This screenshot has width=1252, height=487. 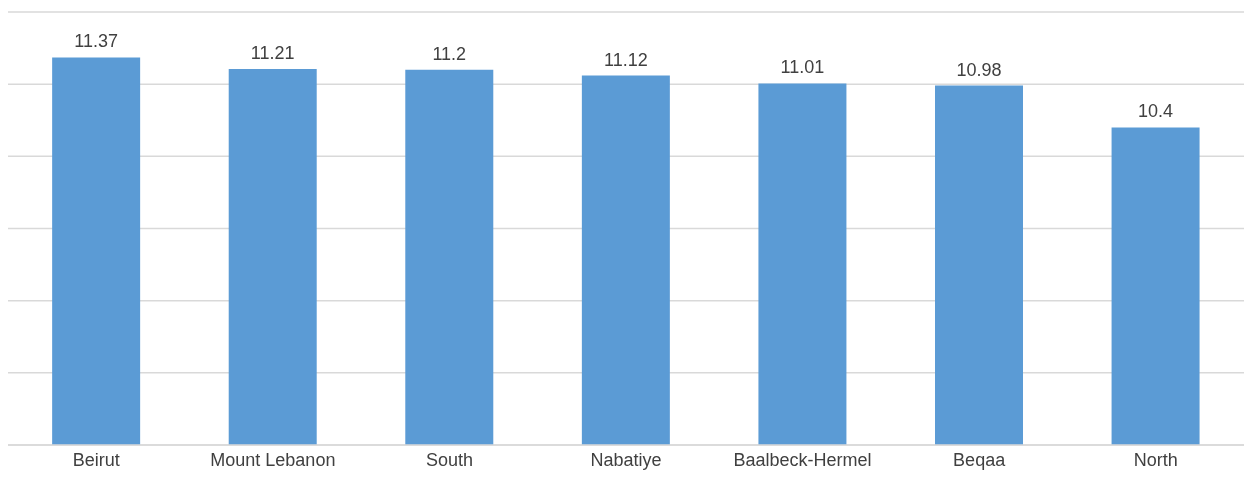 I want to click on x-tick-label: North, so click(x=1155, y=459).